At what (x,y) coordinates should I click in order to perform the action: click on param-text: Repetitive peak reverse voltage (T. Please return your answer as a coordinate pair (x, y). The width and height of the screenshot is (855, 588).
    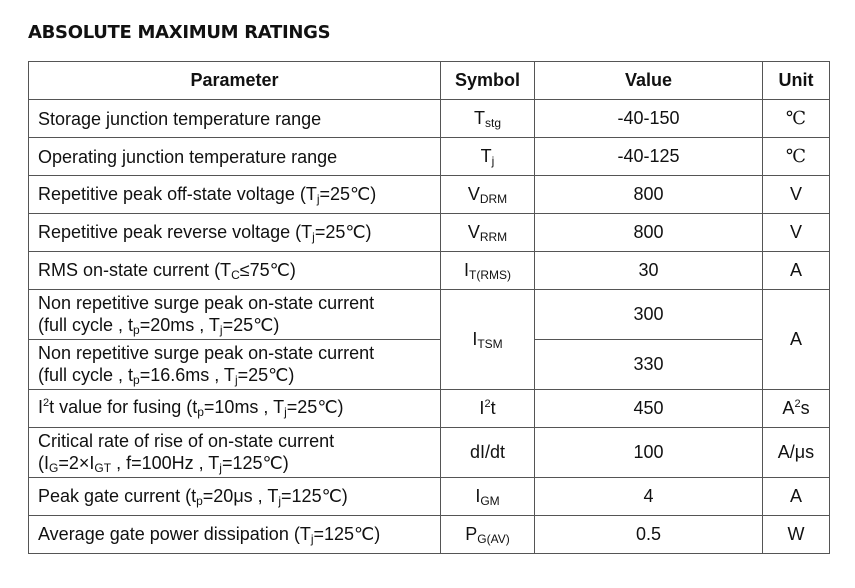
    Looking at the image, I should click on (175, 231).